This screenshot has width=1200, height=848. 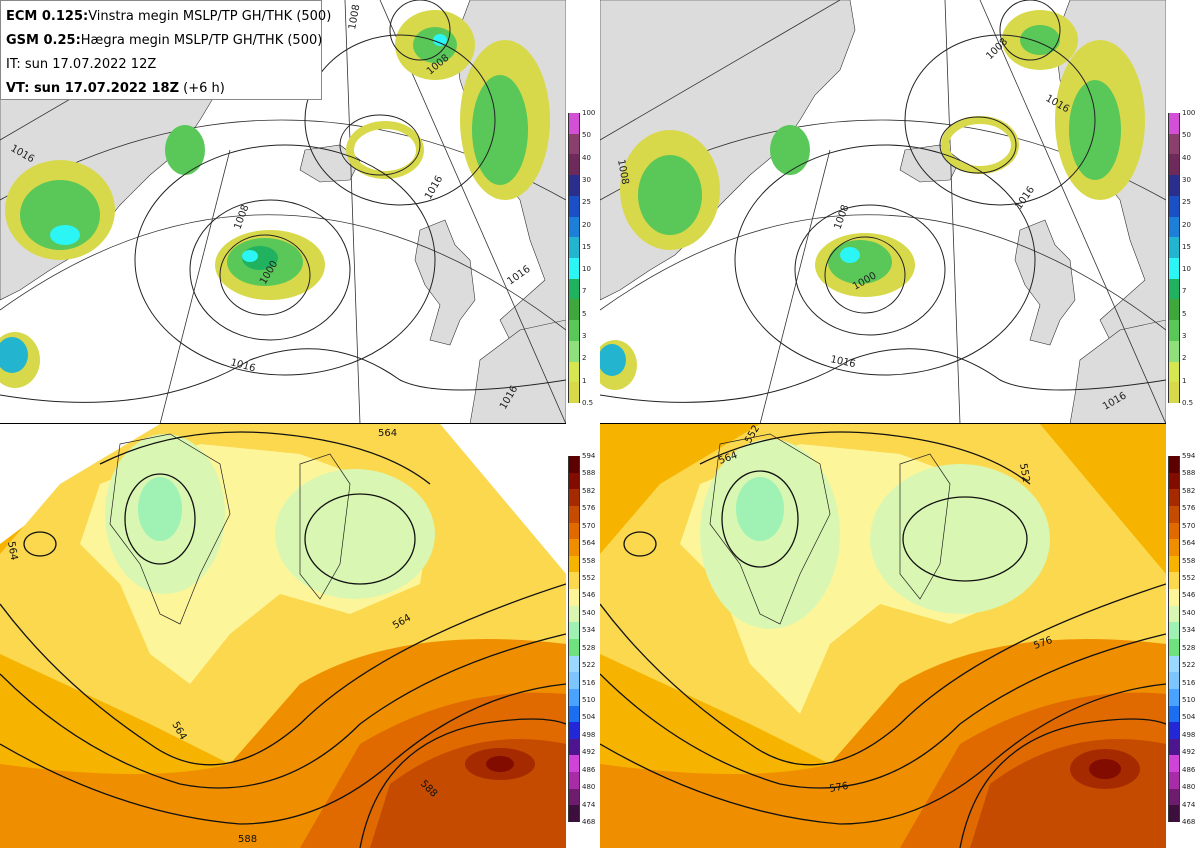 I want to click on precip-colorbar-label: 5, so click(x=1184, y=313).